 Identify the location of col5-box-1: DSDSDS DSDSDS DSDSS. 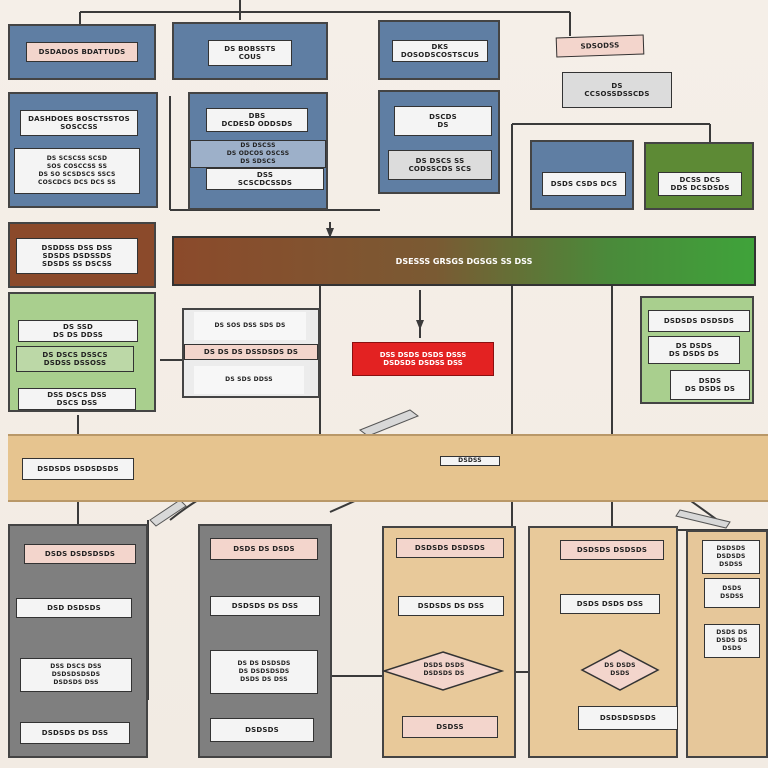
(731, 557).